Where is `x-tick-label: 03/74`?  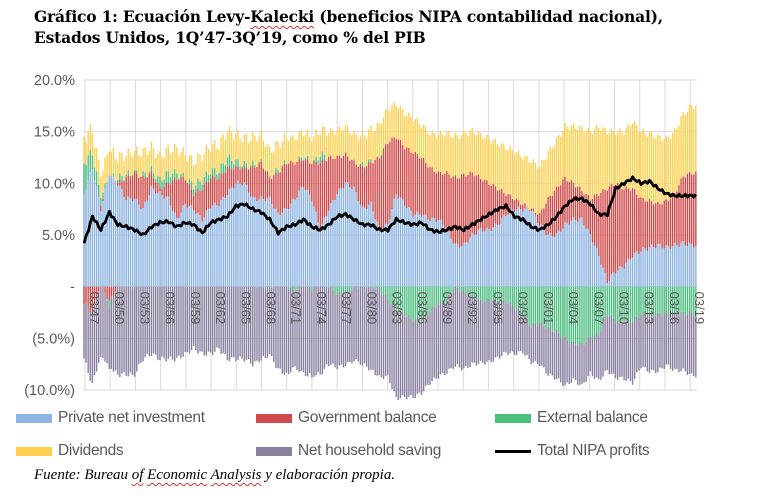 x-tick-label: 03/74 is located at coordinates (321, 308).